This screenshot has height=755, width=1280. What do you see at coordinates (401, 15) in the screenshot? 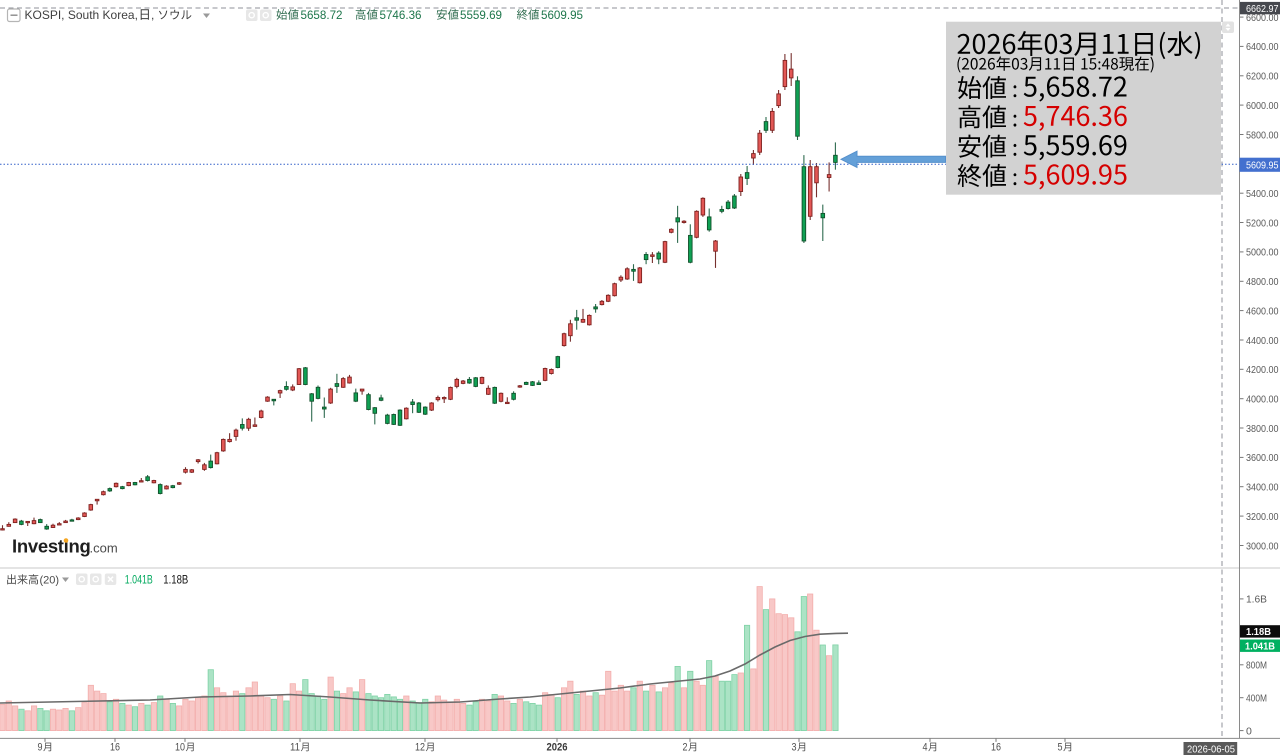
I see `svg-text: 5746.36` at bounding box center [401, 15].